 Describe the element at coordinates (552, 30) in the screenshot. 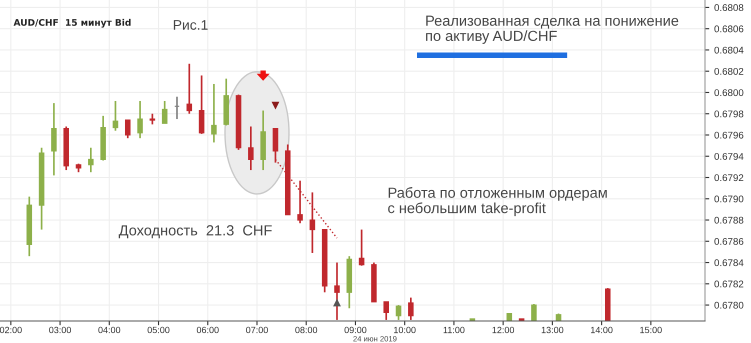

I see `annotation: Реализованная сделка на понижение по активу AUD/CHF` at that location.